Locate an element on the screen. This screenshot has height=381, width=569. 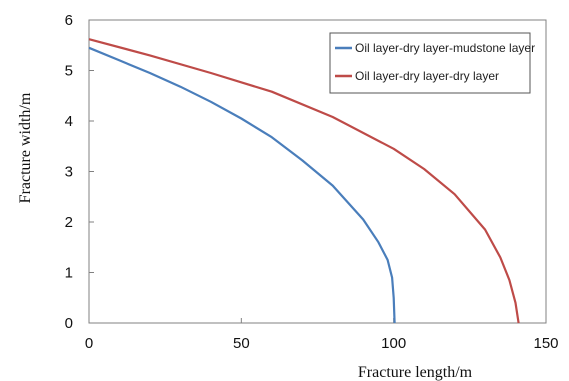
x-axis-title: Fracture length/m is located at coordinates (415, 372).